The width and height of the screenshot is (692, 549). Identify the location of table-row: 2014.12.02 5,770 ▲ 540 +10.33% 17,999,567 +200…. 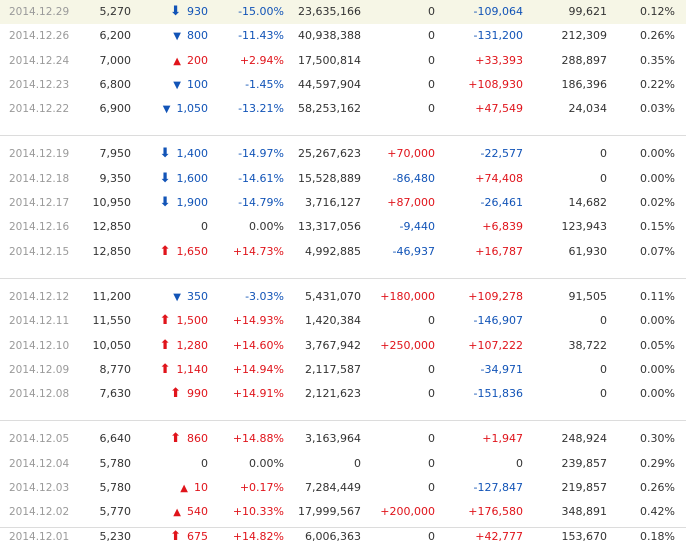
(343, 512).